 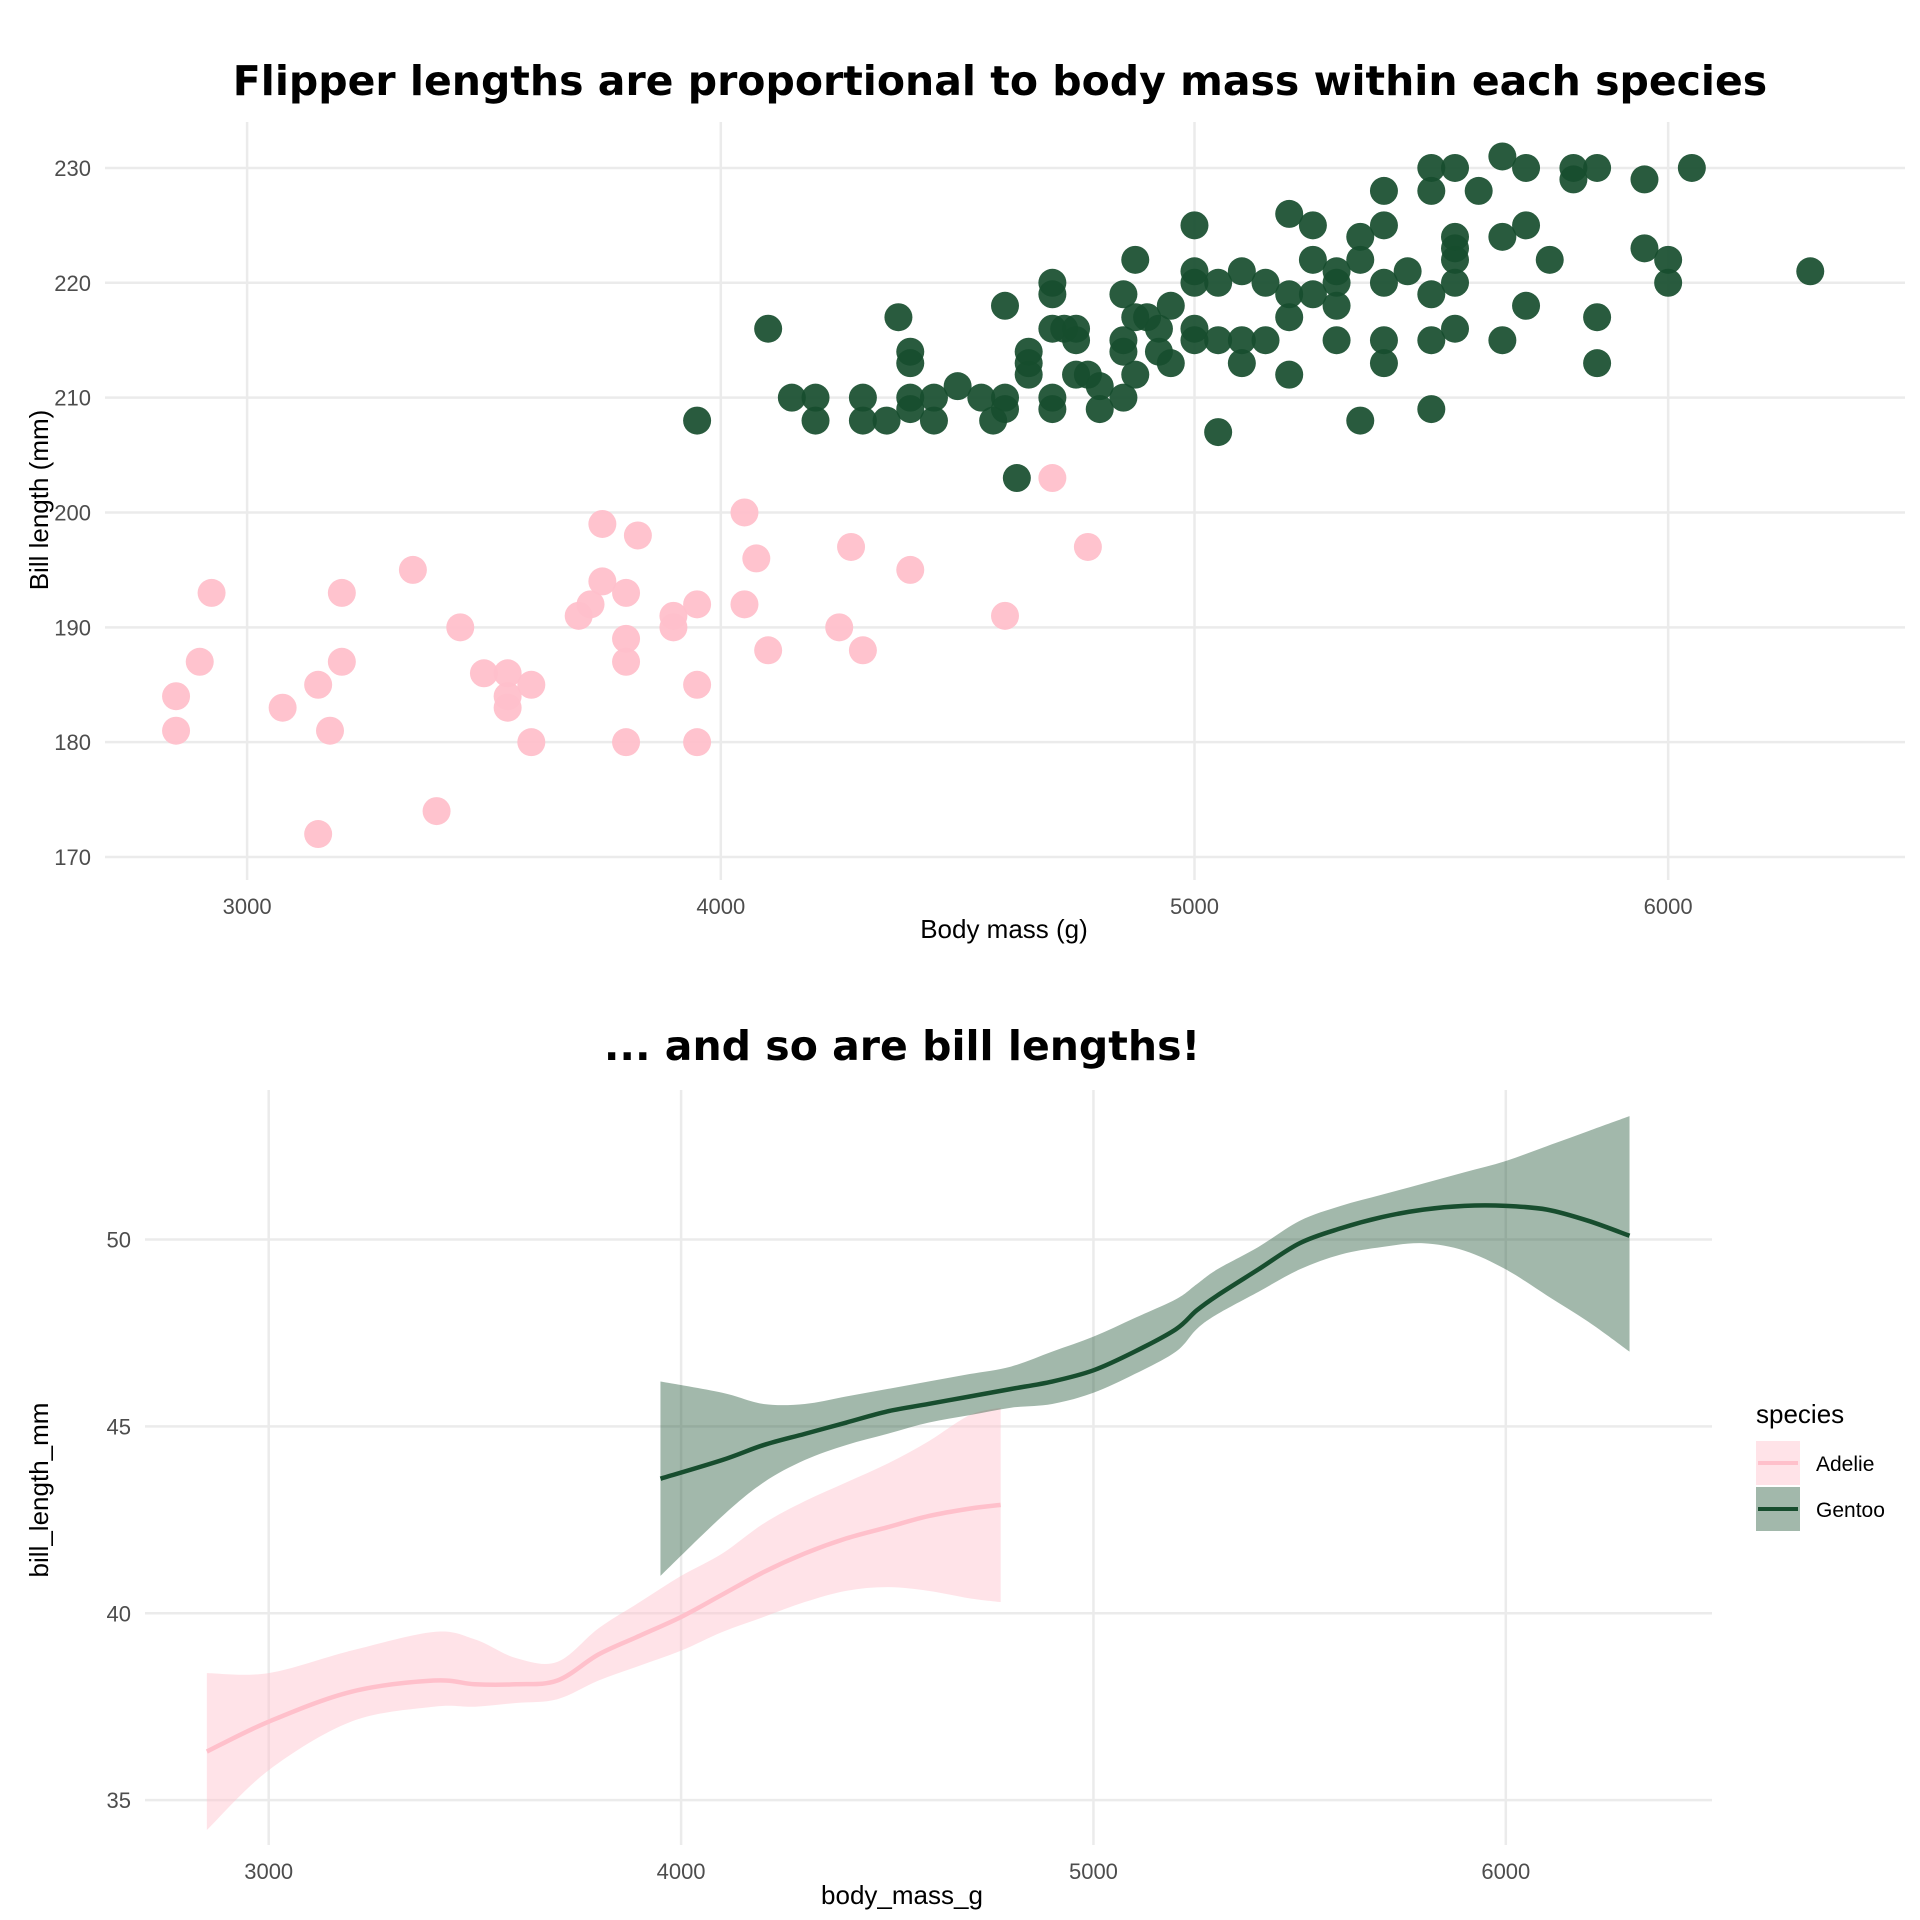 What do you see at coordinates (119, 1240) in the screenshot?
I see `smooth-y-tick-label: 50` at bounding box center [119, 1240].